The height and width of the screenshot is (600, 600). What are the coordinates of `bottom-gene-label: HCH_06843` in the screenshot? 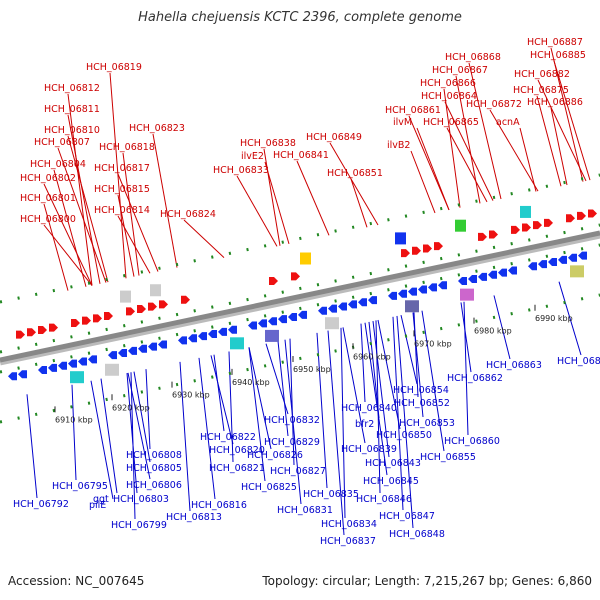 It's located at (393, 463).